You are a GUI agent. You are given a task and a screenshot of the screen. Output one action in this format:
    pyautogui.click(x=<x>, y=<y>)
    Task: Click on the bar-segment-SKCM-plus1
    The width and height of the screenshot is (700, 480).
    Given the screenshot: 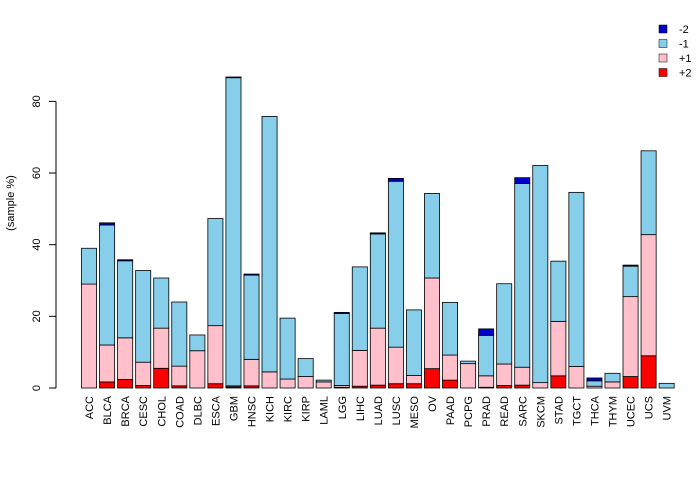 What is the action you would take?
    pyautogui.click(x=540, y=385)
    